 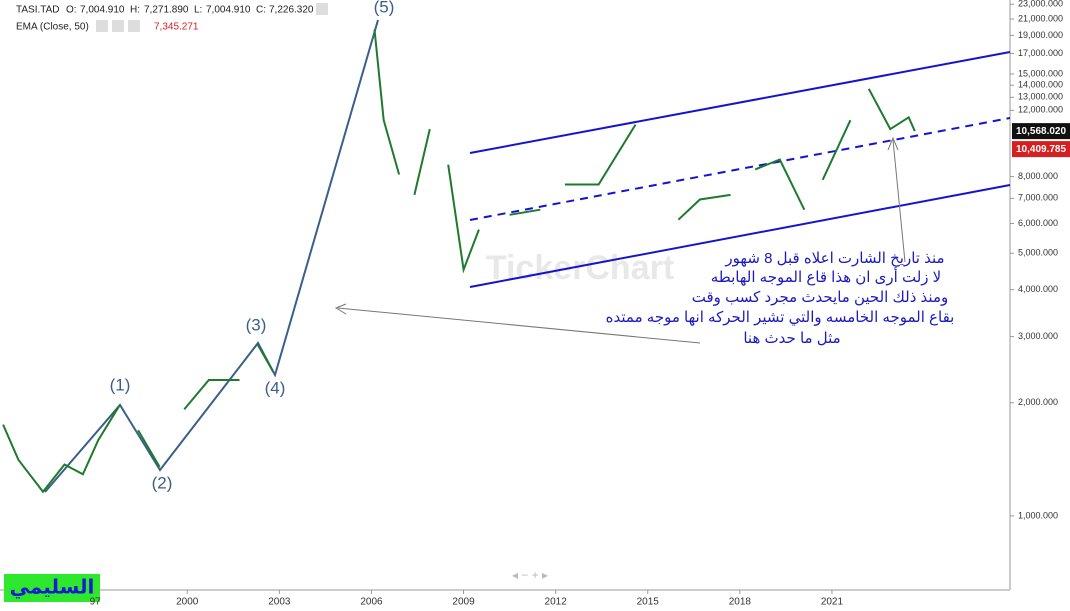 What do you see at coordinates (1040, 110) in the screenshot?
I see `y-tick-label: 12,000.000` at bounding box center [1040, 110].